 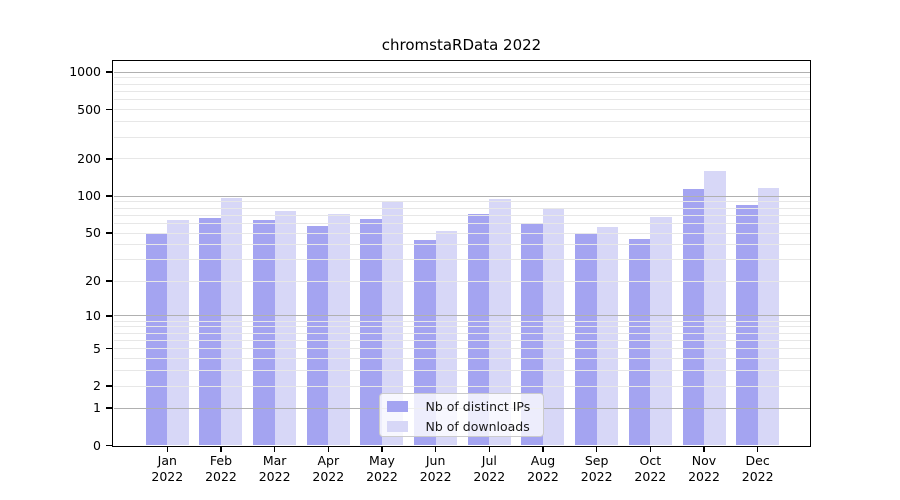 I want to click on bar-downloads-oct, so click(x=661, y=331).